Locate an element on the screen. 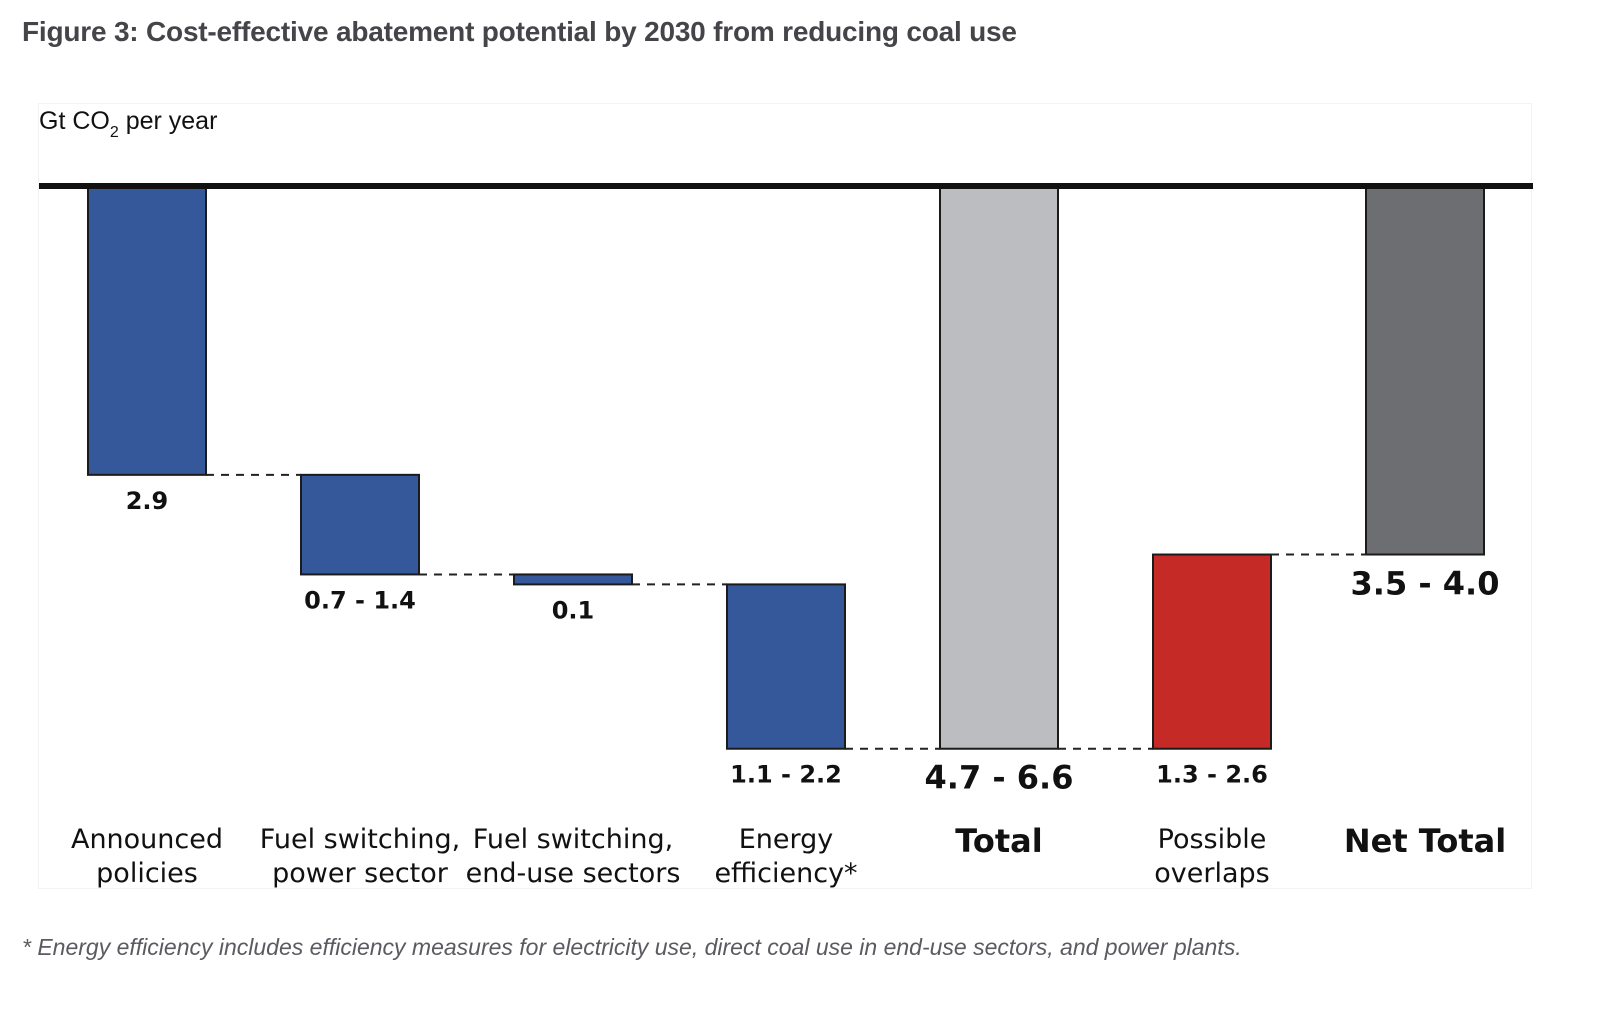 Image resolution: width=1600 pixels, height=1009 pixels. category-label-0-line-0: Announced is located at coordinates (147, 839).